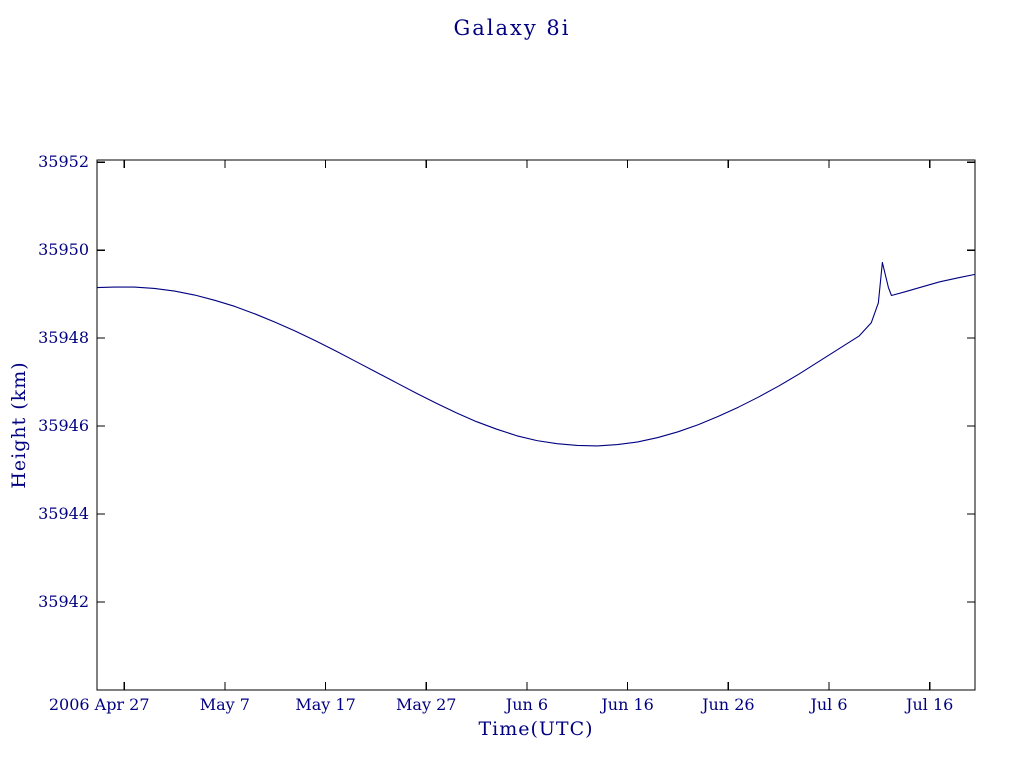 This screenshot has width=1024, height=768. I want to click on y-tick-label: 35952, so click(63, 161).